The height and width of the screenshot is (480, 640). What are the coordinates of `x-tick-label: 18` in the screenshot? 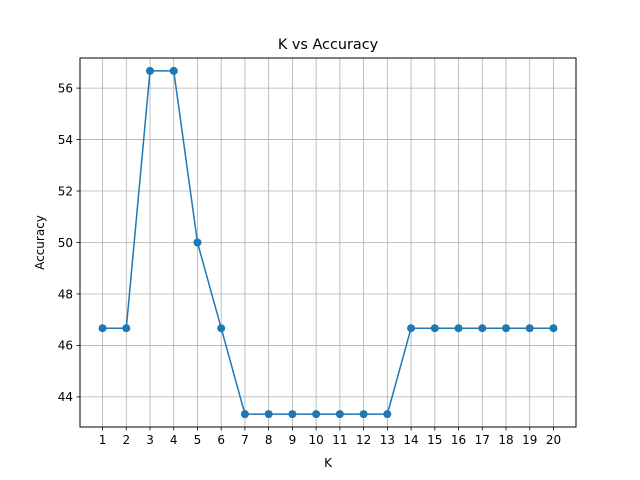 It's located at (505, 440).